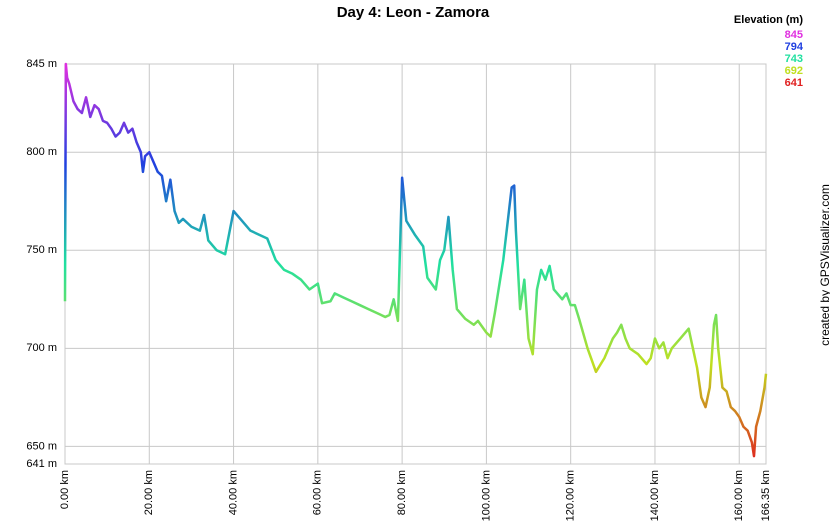 Image resolution: width=830 pixels, height=530 pixels. I want to click on legend-title: Elevation (m), so click(768, 20).